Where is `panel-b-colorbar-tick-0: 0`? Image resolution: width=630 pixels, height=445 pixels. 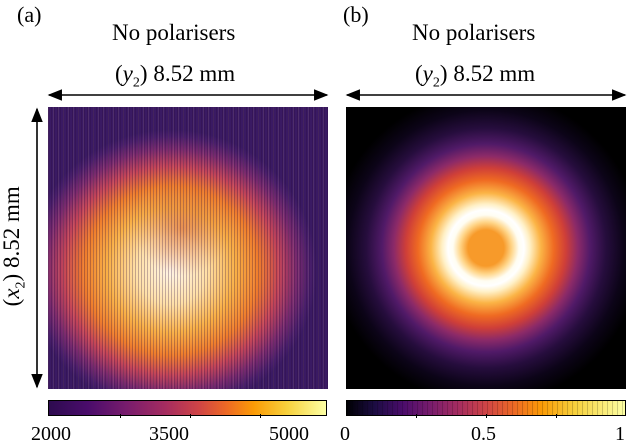
panel-b-colorbar-tick-0: 0 is located at coordinates (345, 434).